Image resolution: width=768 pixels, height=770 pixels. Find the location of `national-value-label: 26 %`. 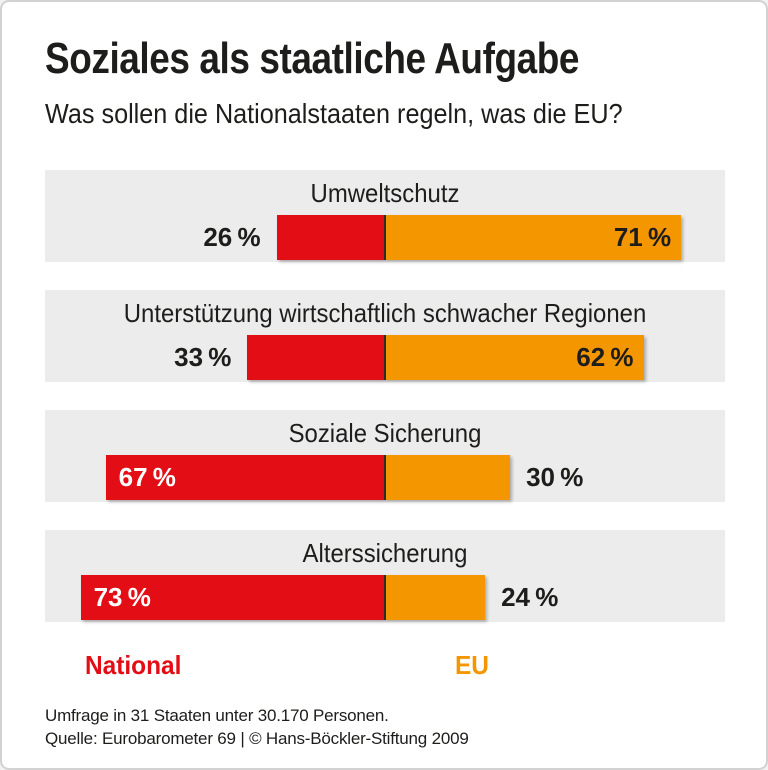

national-value-label: 26 % is located at coordinates (232, 237).